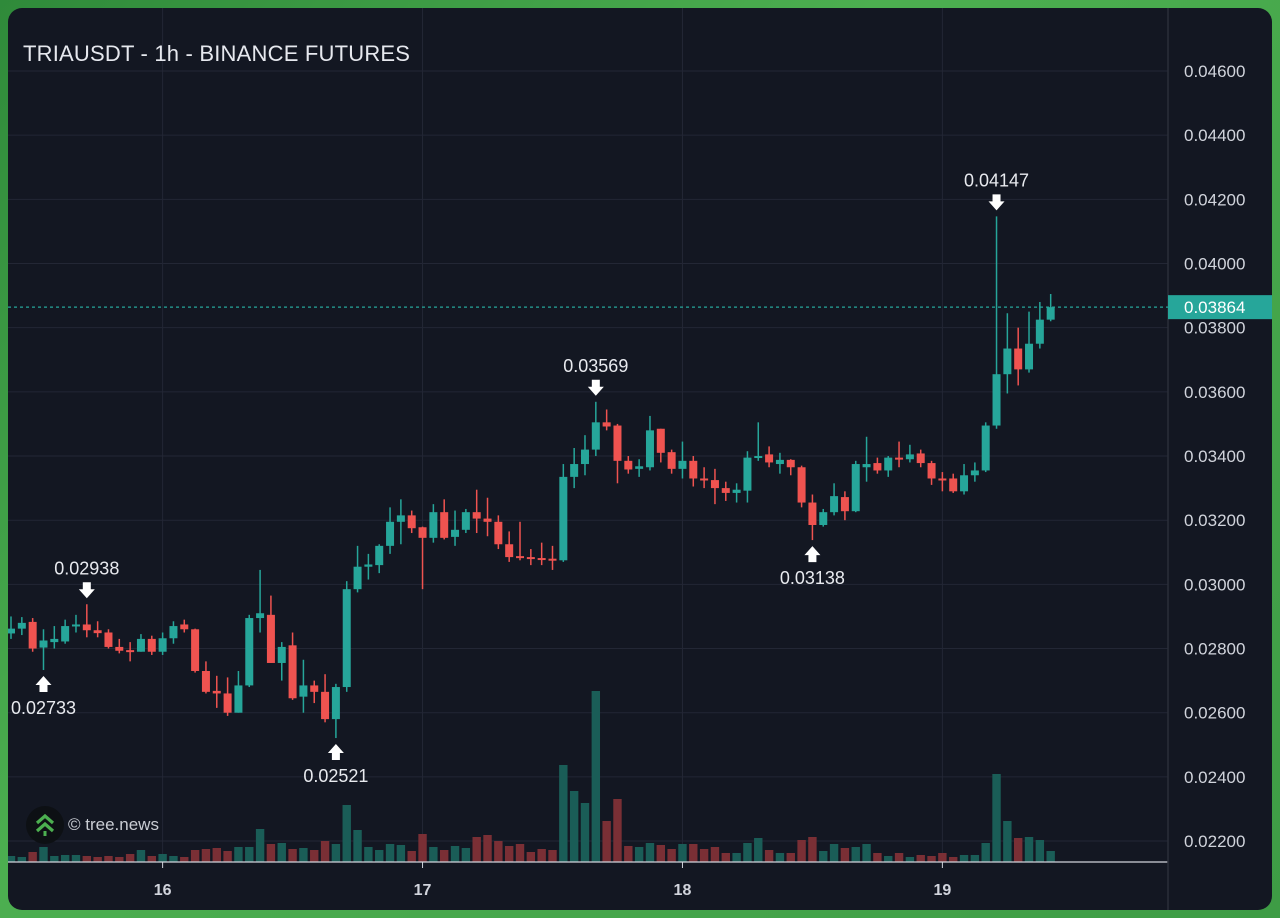 The height and width of the screenshot is (918, 1280). Describe the element at coordinates (86, 568) in the screenshot. I see `annotation-label: 0.02938` at that location.